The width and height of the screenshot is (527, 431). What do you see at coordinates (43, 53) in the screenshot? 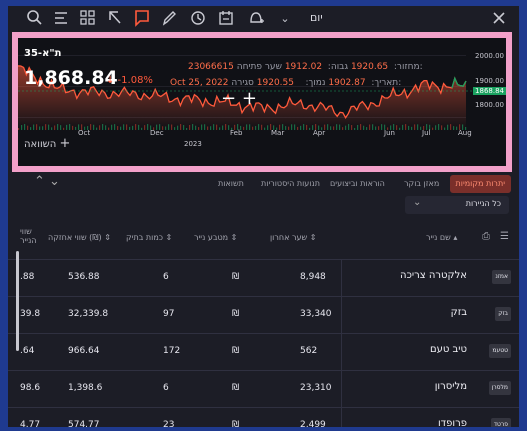
I see `symbol-label: 35-ת"א` at bounding box center [43, 53].